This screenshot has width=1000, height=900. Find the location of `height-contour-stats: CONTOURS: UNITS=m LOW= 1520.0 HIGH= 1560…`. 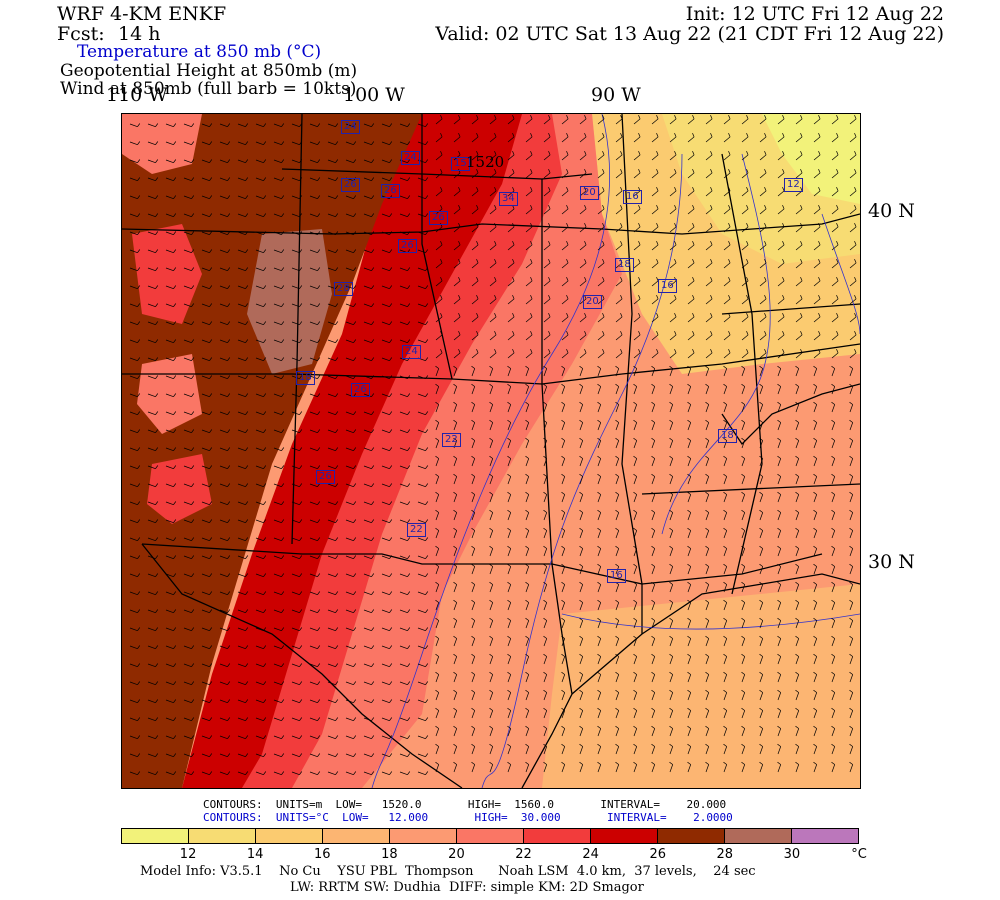

height-contour-stats: CONTOURS: UNITS=m LOW= 1520.0 HIGH= 1560… is located at coordinates (465, 804).